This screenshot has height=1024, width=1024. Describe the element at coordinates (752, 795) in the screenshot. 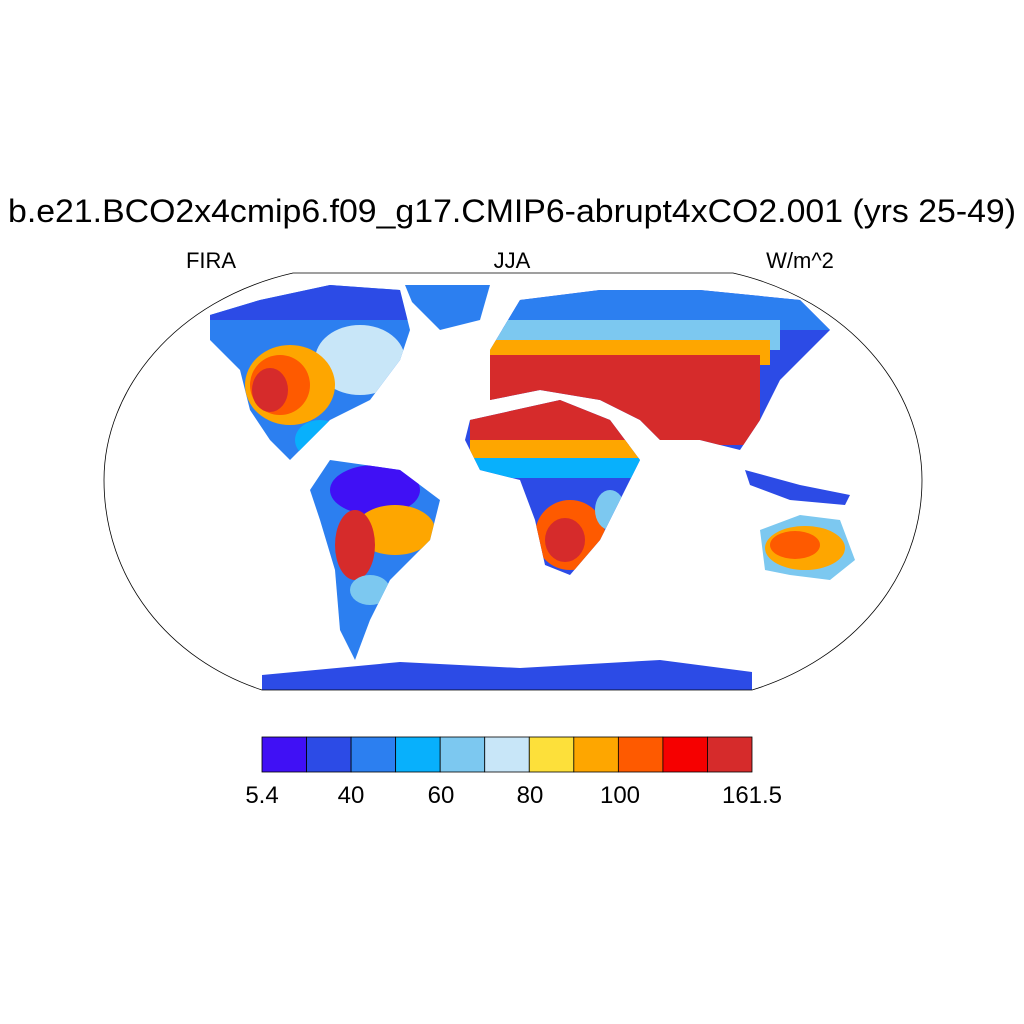

I see `colorbar-label: 161.5` at that location.